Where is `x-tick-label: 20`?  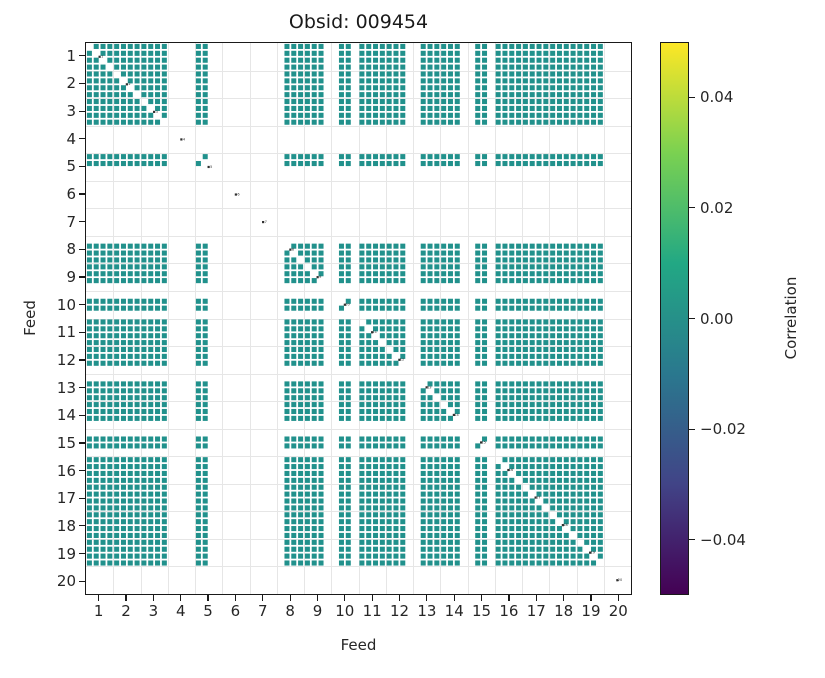
x-tick-label: 20 is located at coordinates (618, 611).